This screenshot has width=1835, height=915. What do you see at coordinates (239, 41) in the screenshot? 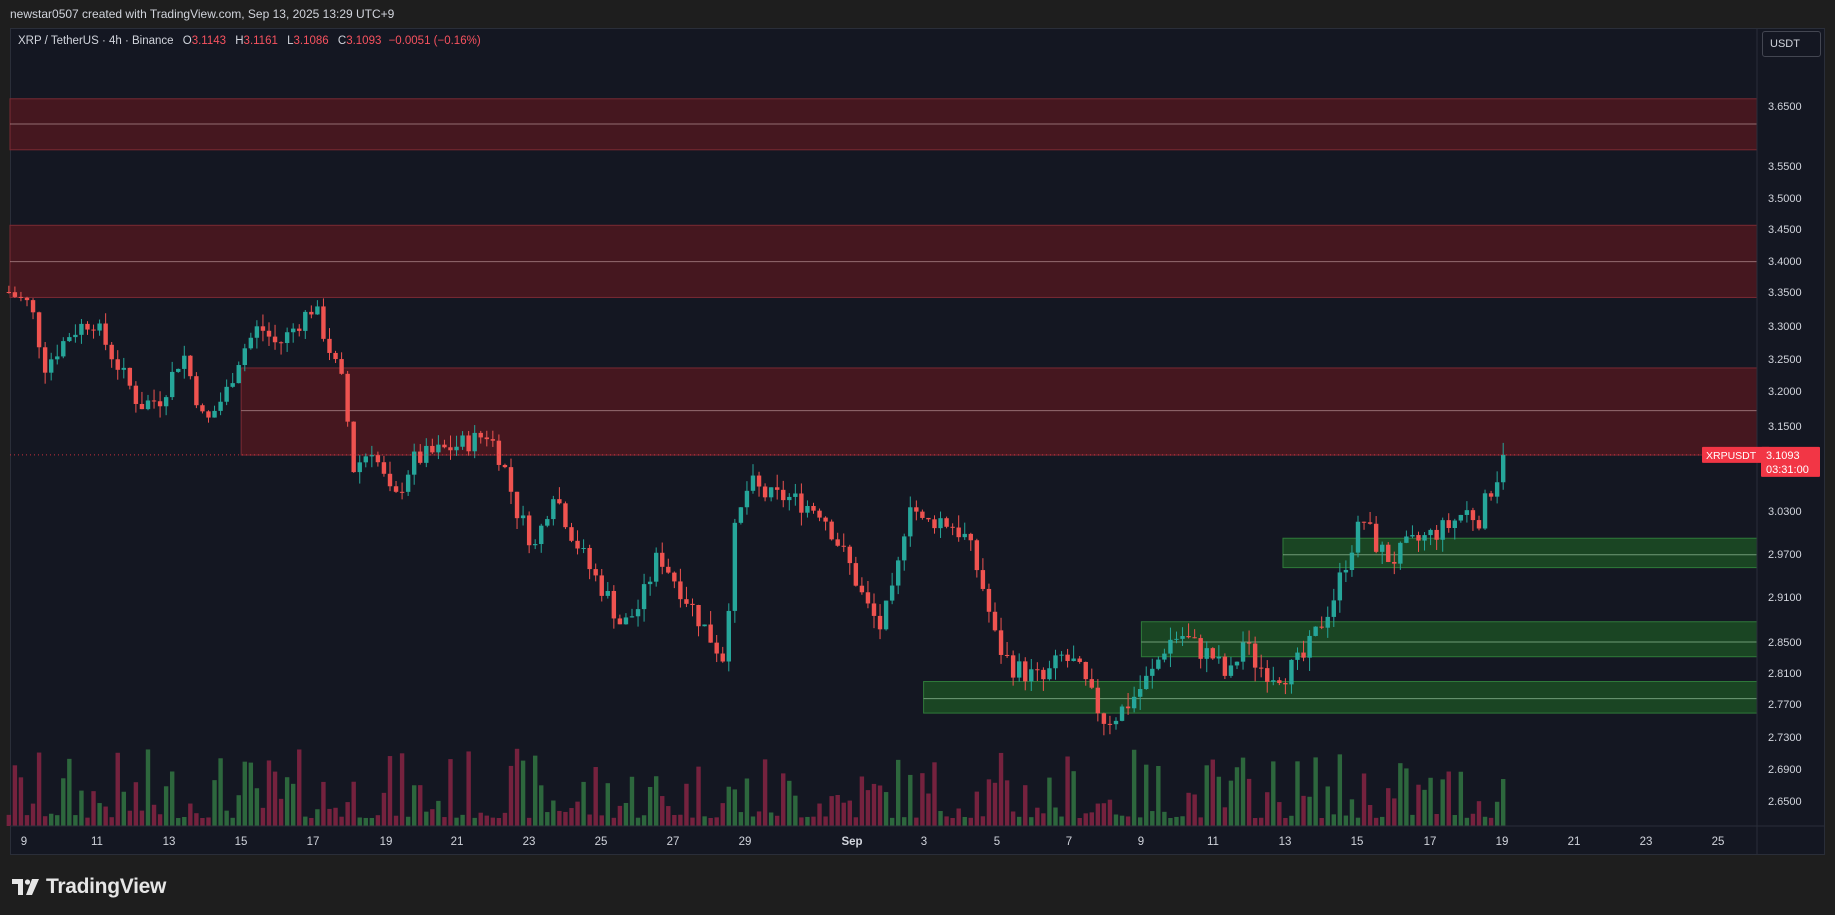
I see `high-label: H` at bounding box center [239, 41].